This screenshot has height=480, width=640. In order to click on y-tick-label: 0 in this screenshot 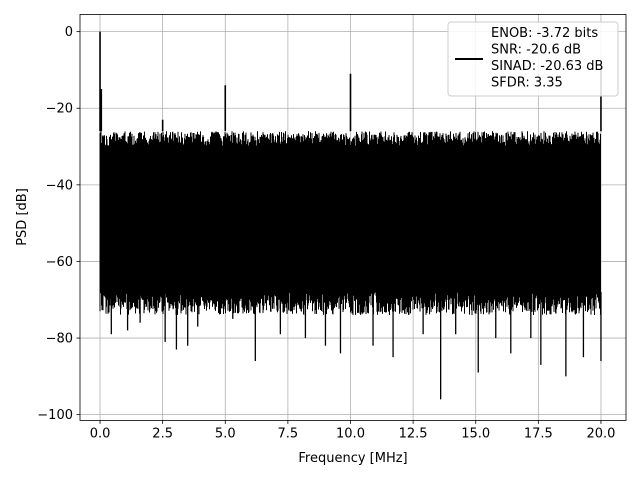, I will do `click(69, 32)`.